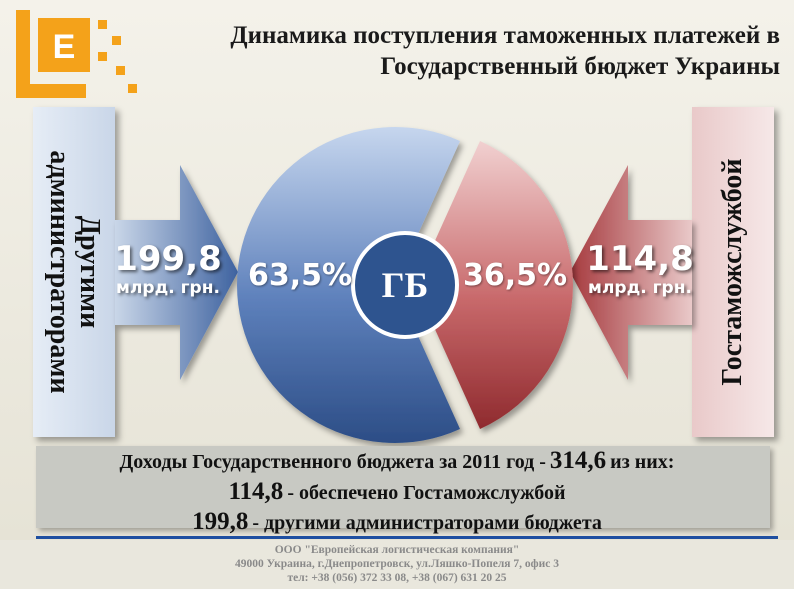 This screenshot has height=589, width=794. What do you see at coordinates (168, 259) in the screenshot?
I see `left-arrow-number: 199,8` at bounding box center [168, 259].